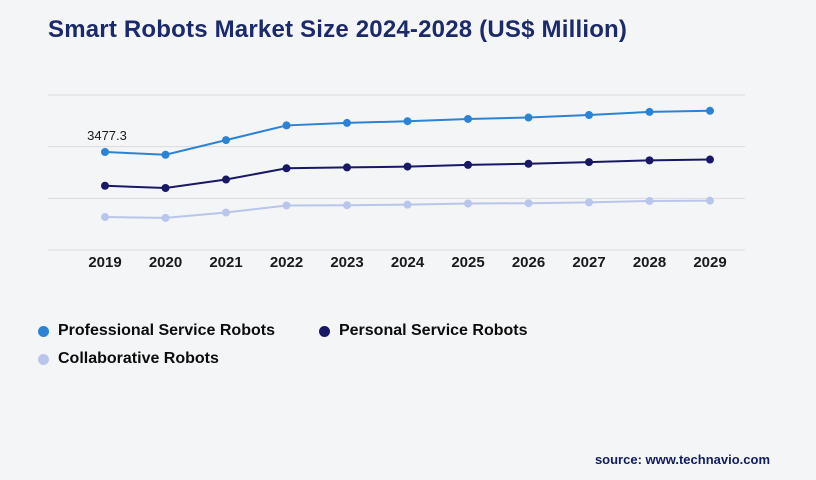 Image resolution: width=816 pixels, height=480 pixels. I want to click on x-axis-label: 2027, so click(588, 262).